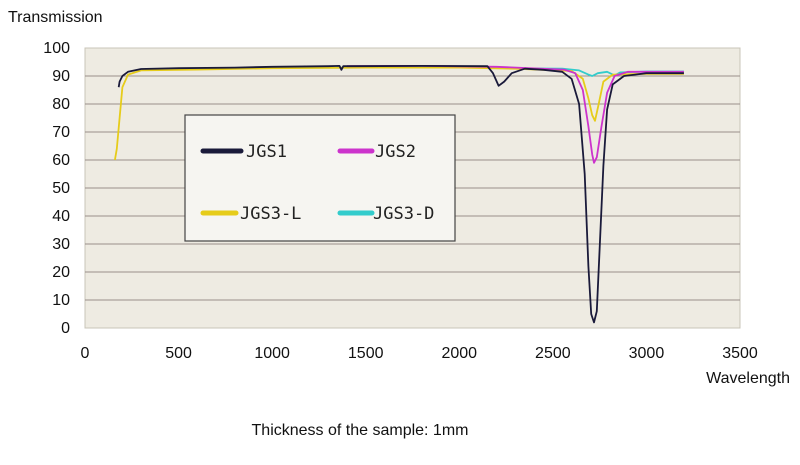  What do you see at coordinates (403, 214) in the screenshot?
I see `legend-label-jgs3-d: JGS3-D` at bounding box center [403, 214].